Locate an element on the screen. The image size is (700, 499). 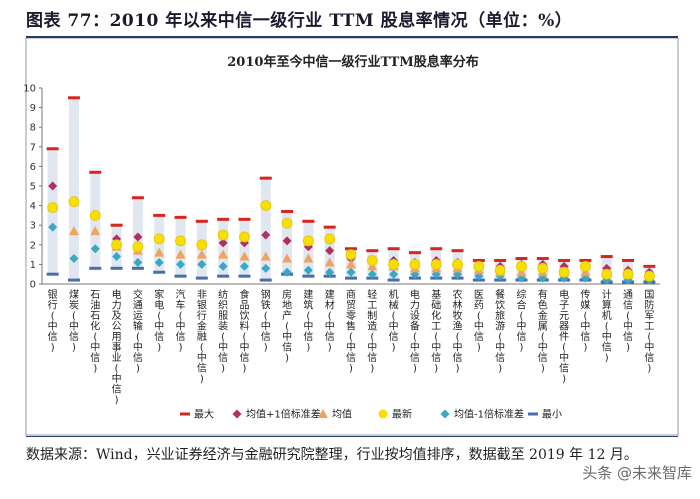
y-tick-label: 7 is located at coordinates (33, 147).